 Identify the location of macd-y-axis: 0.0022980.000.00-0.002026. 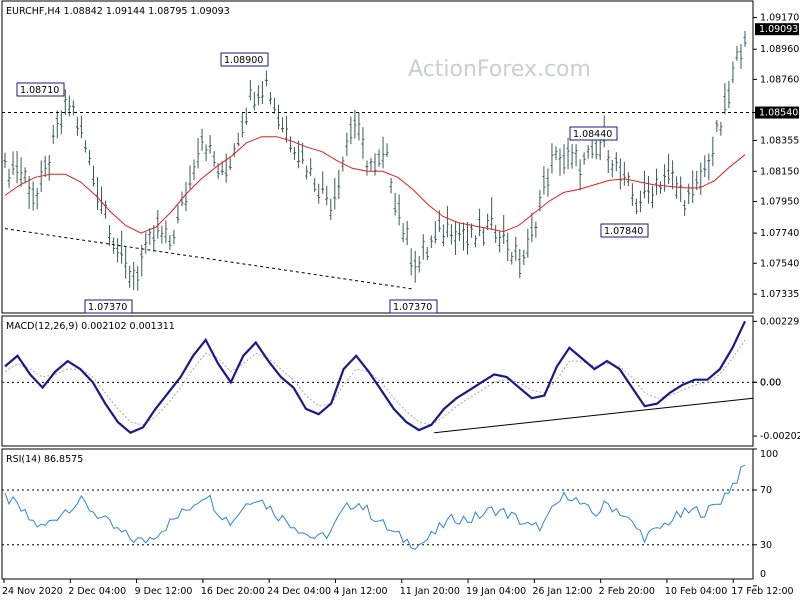
(776, 379).